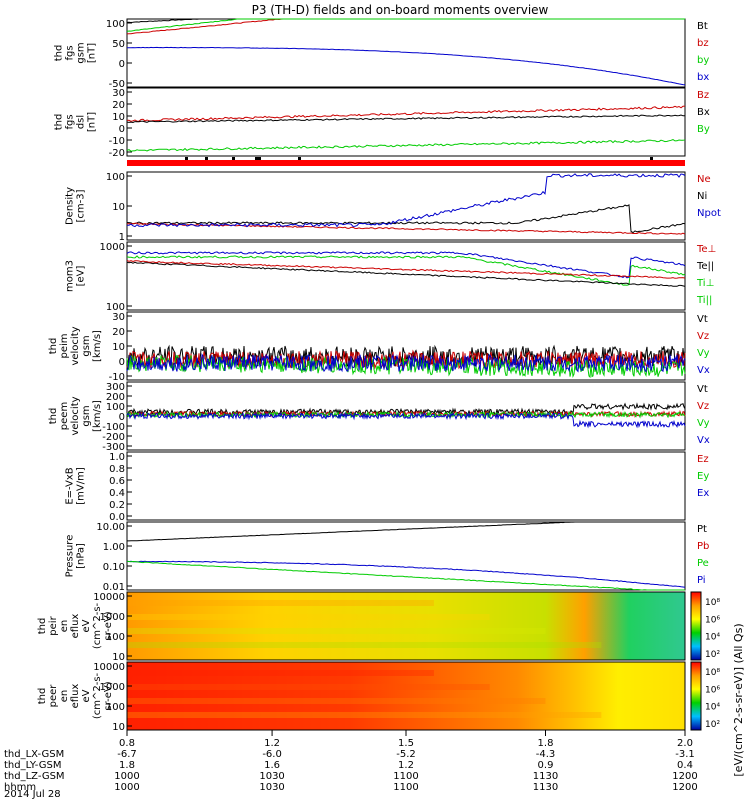 This screenshot has width=750, height=800. What do you see at coordinates (406, 765) in the screenshot?
I see `x-axis-row-value: 1.2` at bounding box center [406, 765].